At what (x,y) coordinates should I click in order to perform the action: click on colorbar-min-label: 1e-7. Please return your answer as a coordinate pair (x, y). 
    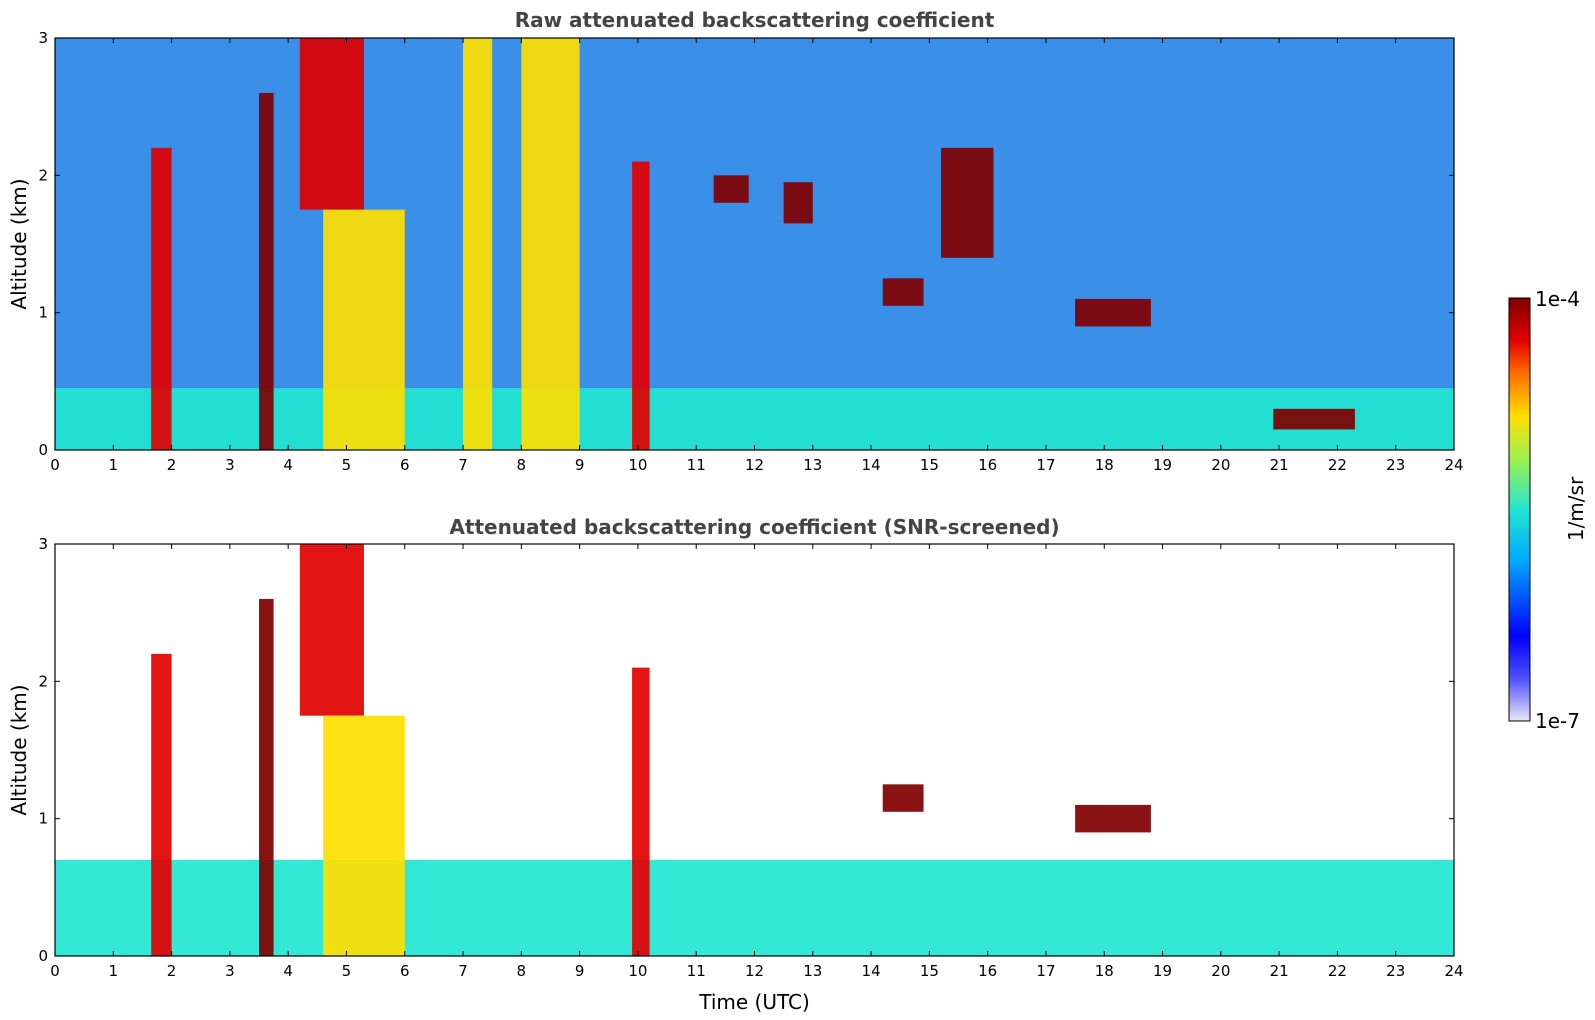
    Looking at the image, I should click on (1557, 721).